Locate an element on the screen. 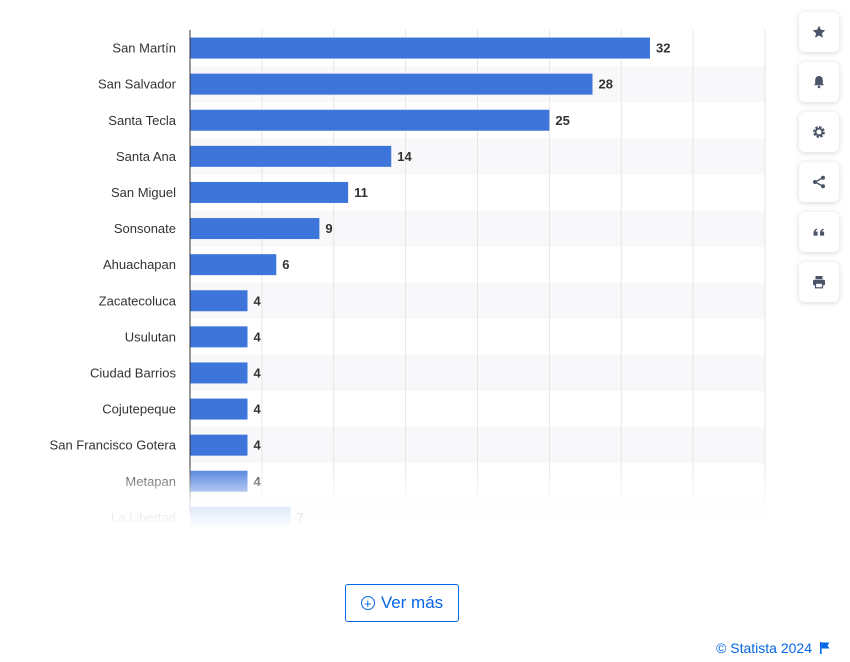 The height and width of the screenshot is (662, 850). settings-button is located at coordinates (819, 132).